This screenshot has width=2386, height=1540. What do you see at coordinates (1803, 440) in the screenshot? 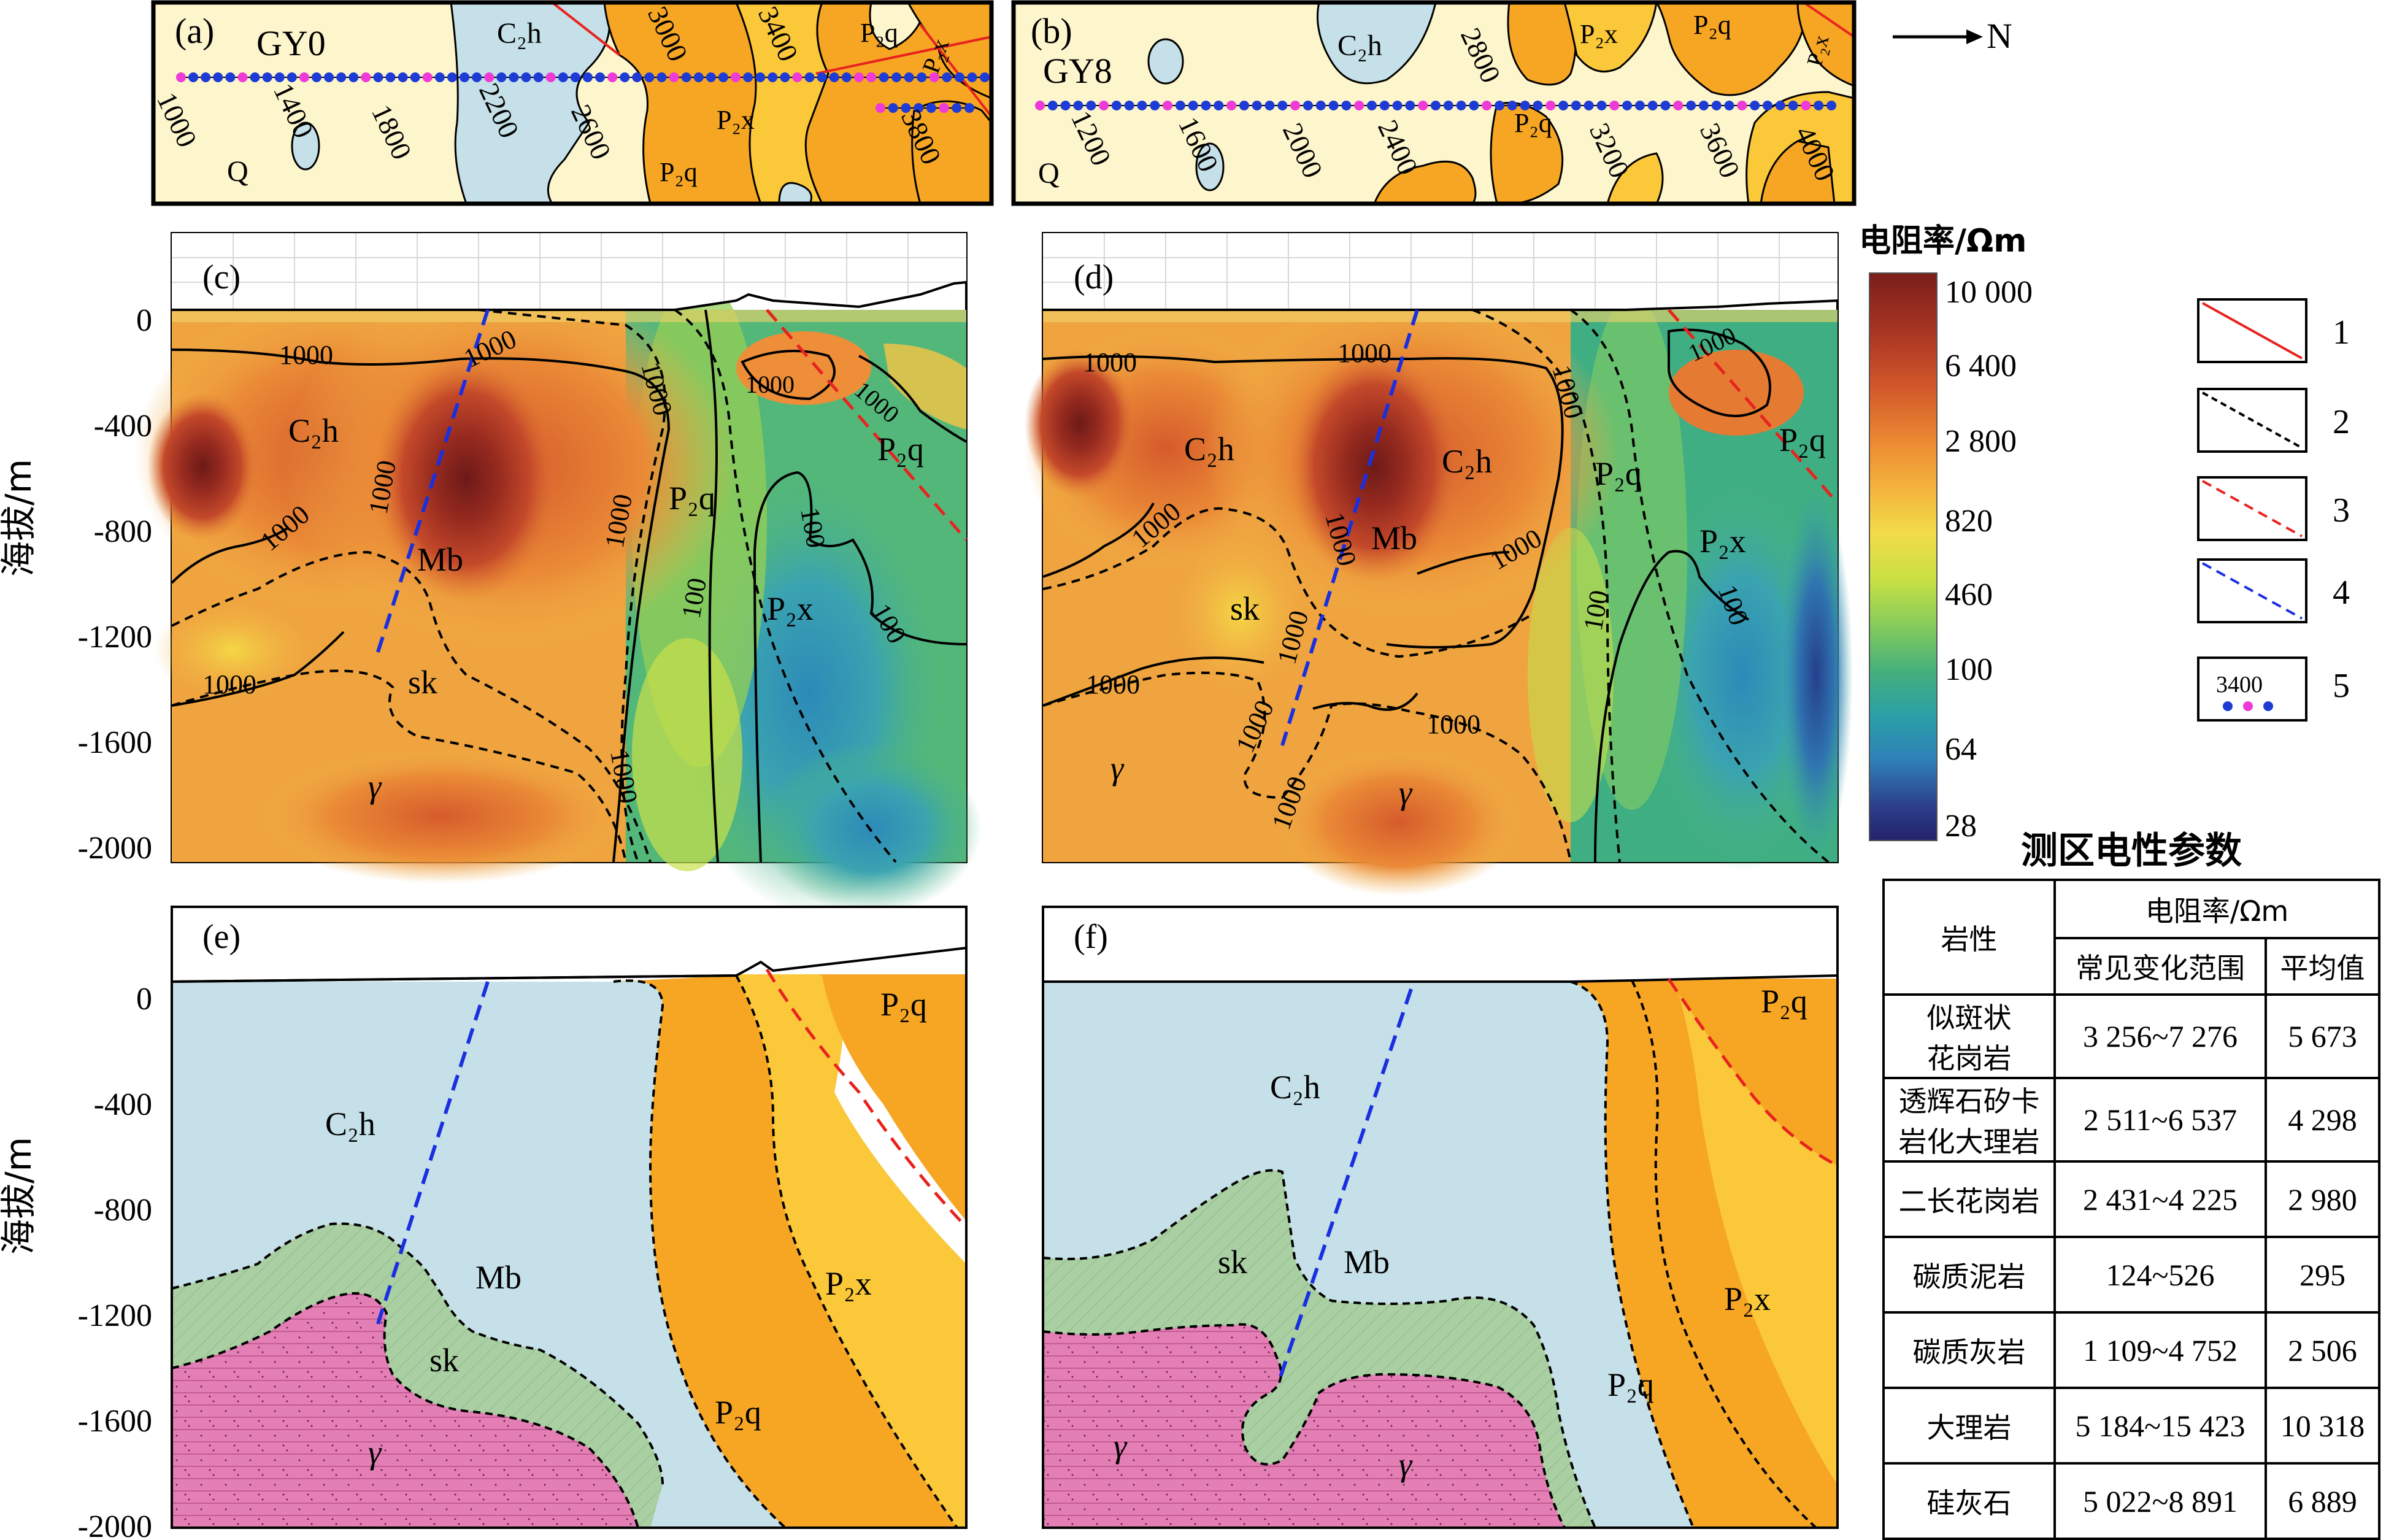
I see `panel-d-p2q-label-2: P₂q` at bounding box center [1803, 440].